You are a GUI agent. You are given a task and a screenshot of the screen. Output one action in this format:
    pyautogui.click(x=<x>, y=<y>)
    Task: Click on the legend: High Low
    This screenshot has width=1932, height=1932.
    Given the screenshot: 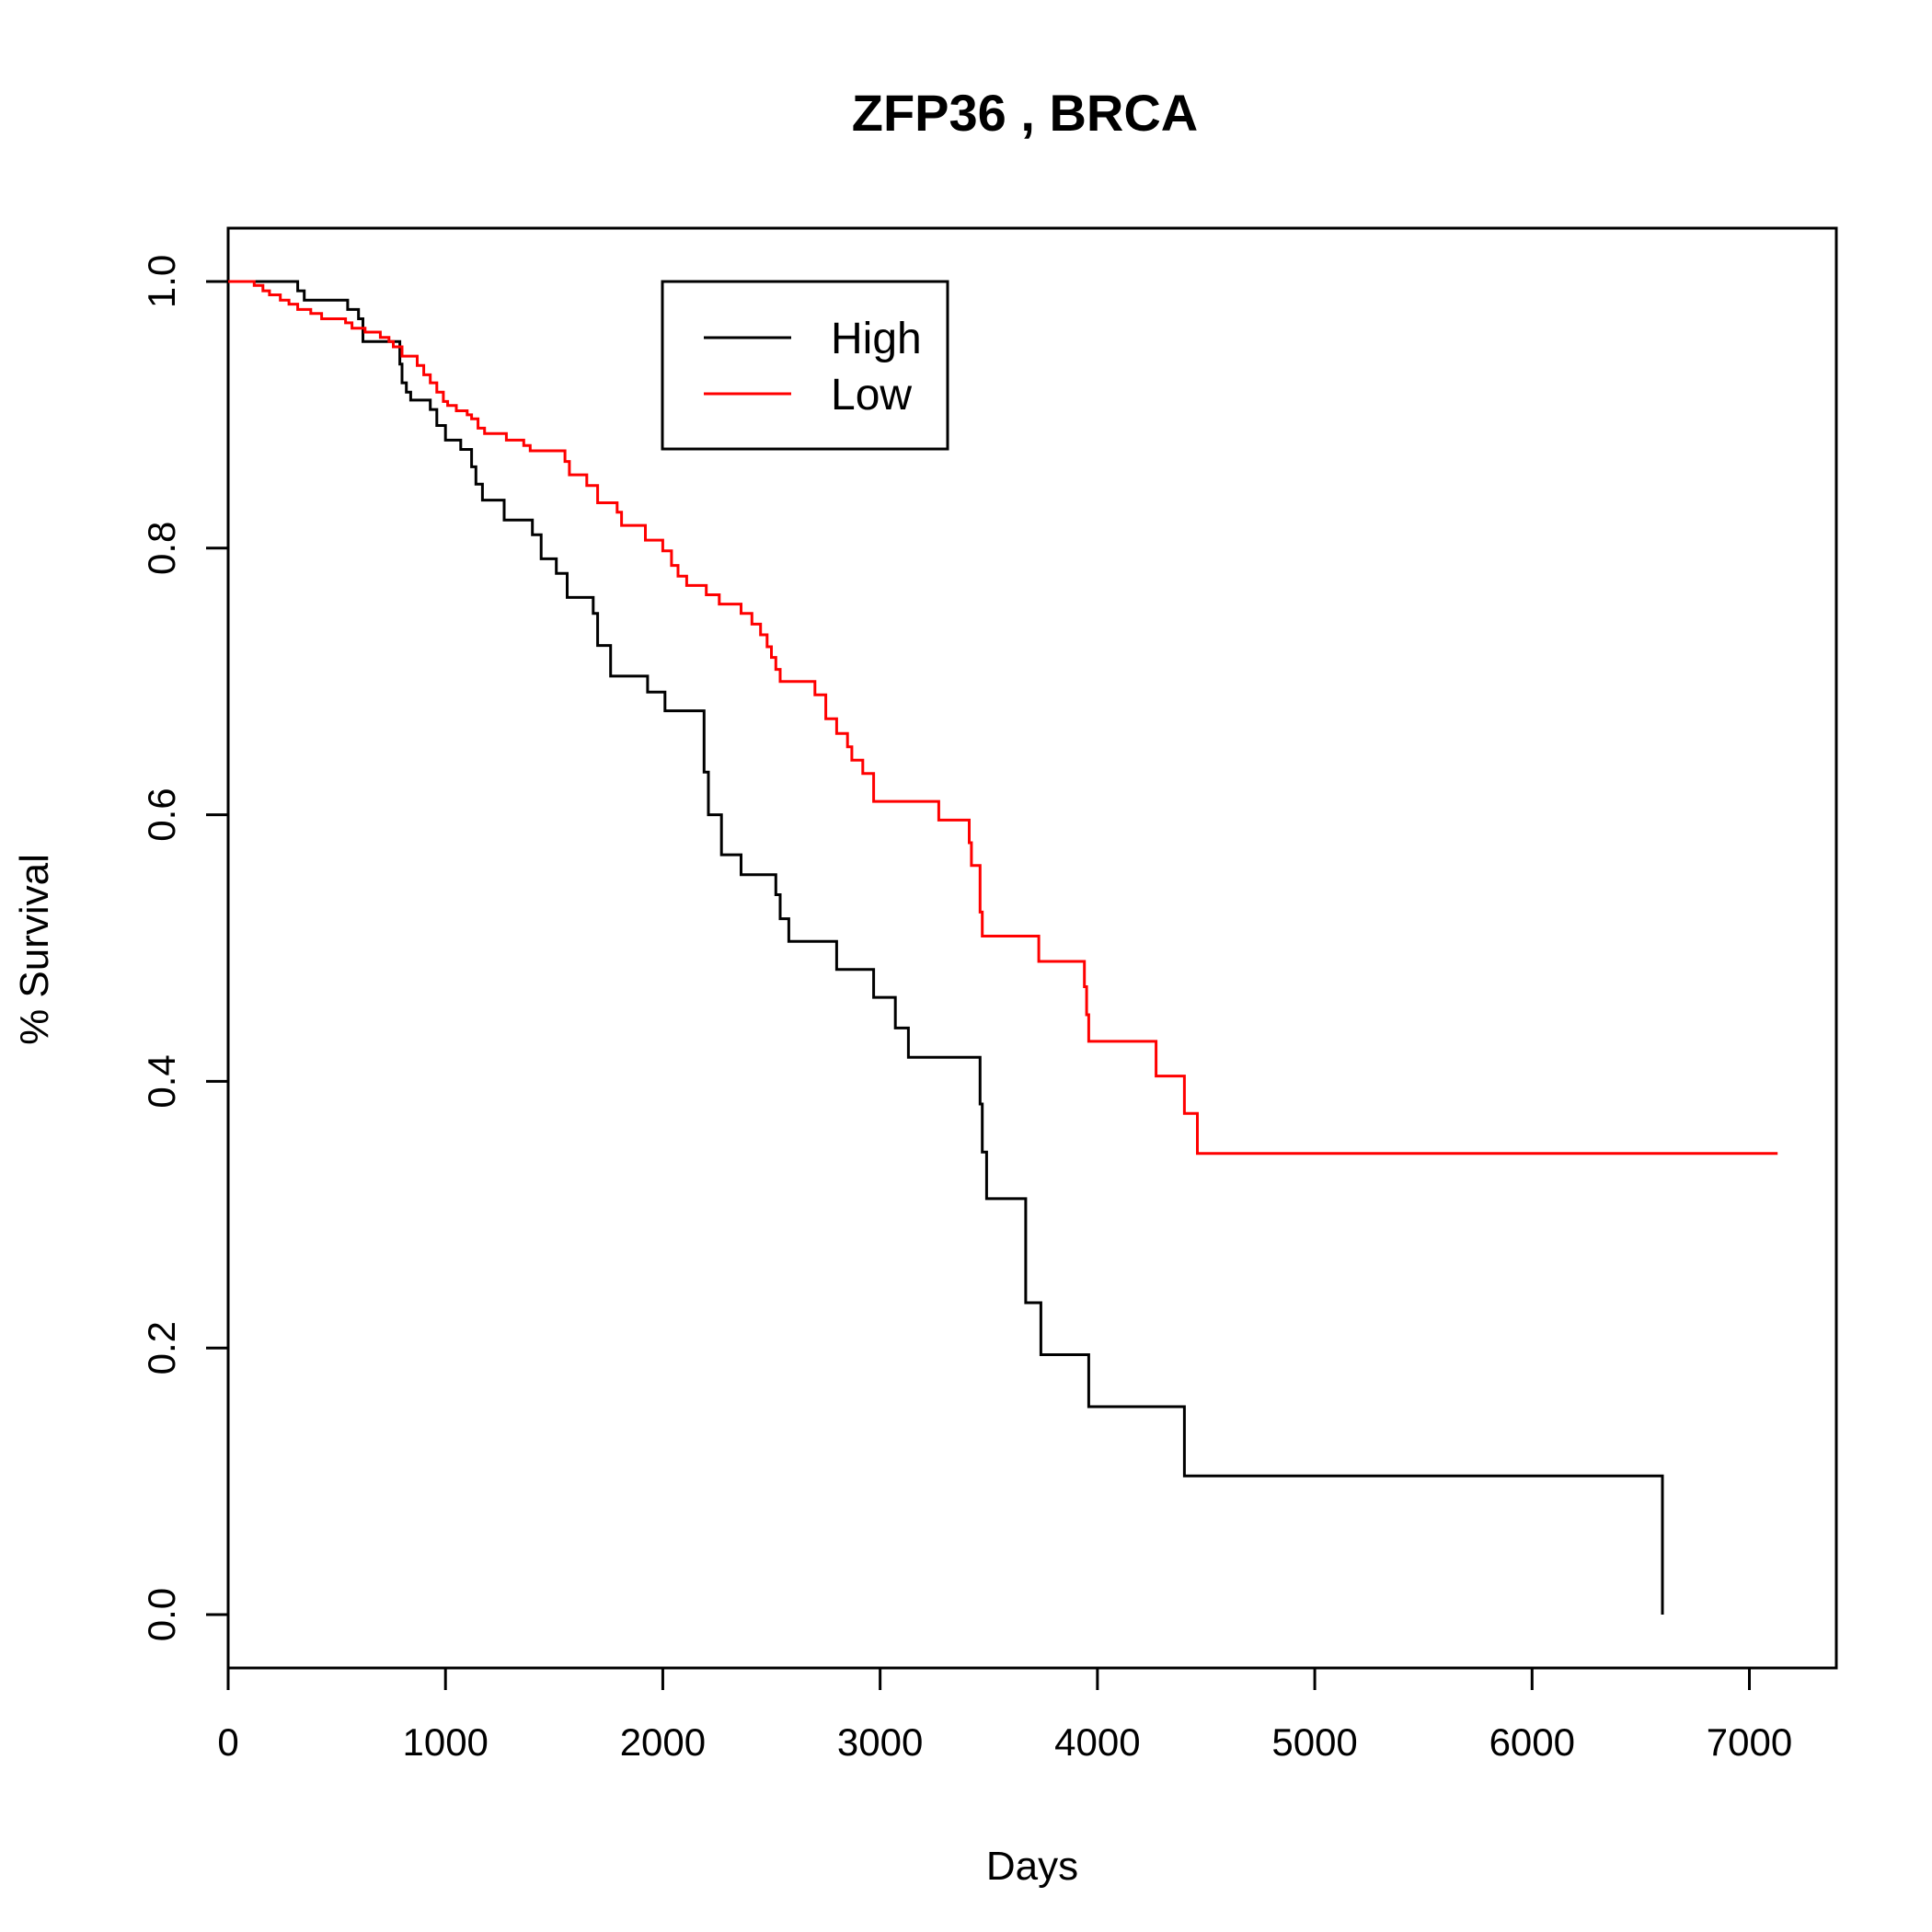 What is the action you would take?
    pyautogui.click(x=805, y=365)
    